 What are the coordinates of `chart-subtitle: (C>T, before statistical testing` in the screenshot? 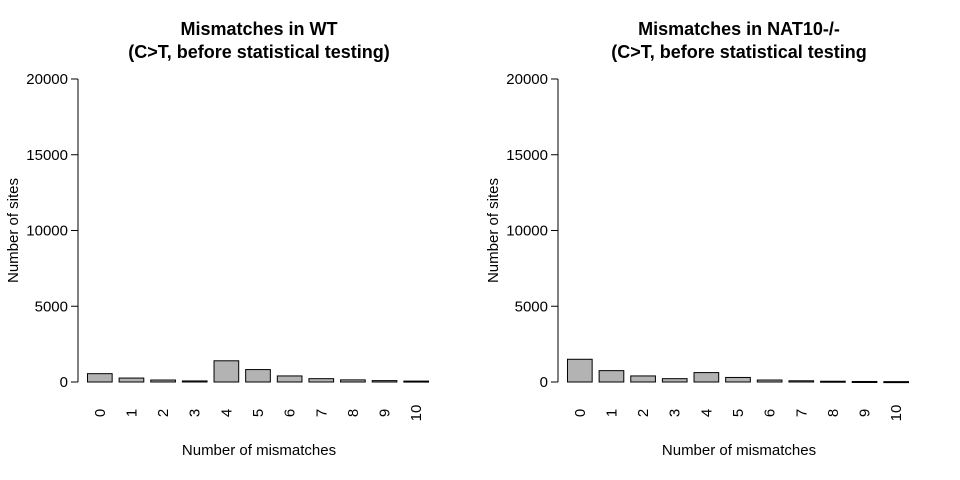 It's located at (739, 52).